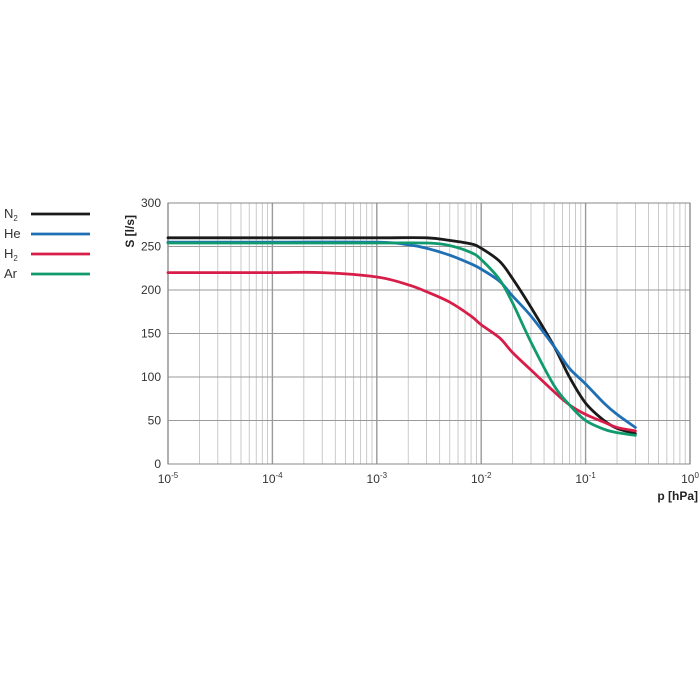 This screenshot has height=700, width=700. What do you see at coordinates (481, 478) in the screenshot?
I see `x-tick-label: 10⁻²` at bounding box center [481, 478].